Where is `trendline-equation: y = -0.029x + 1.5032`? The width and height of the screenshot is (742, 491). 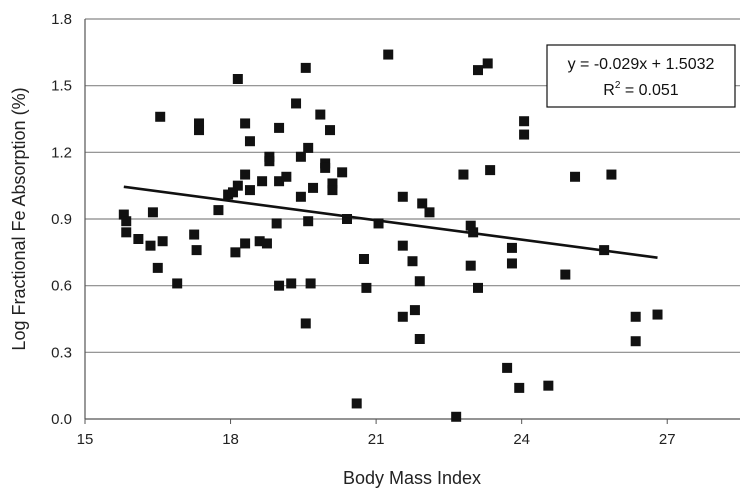
trendline-equation: y = -0.029x + 1.5032 is located at coordinates (641, 64).